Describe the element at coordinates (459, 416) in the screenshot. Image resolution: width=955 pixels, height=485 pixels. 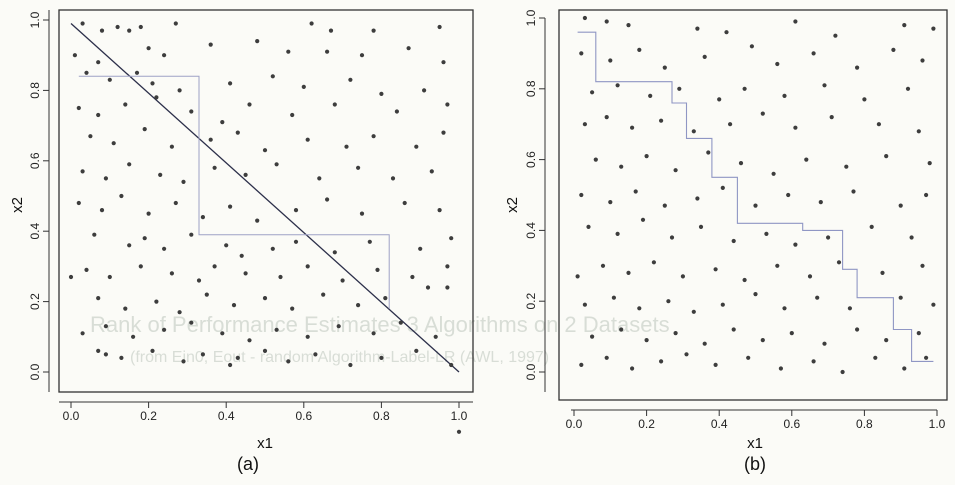
I see `x-tick-label: 1.0` at that location.